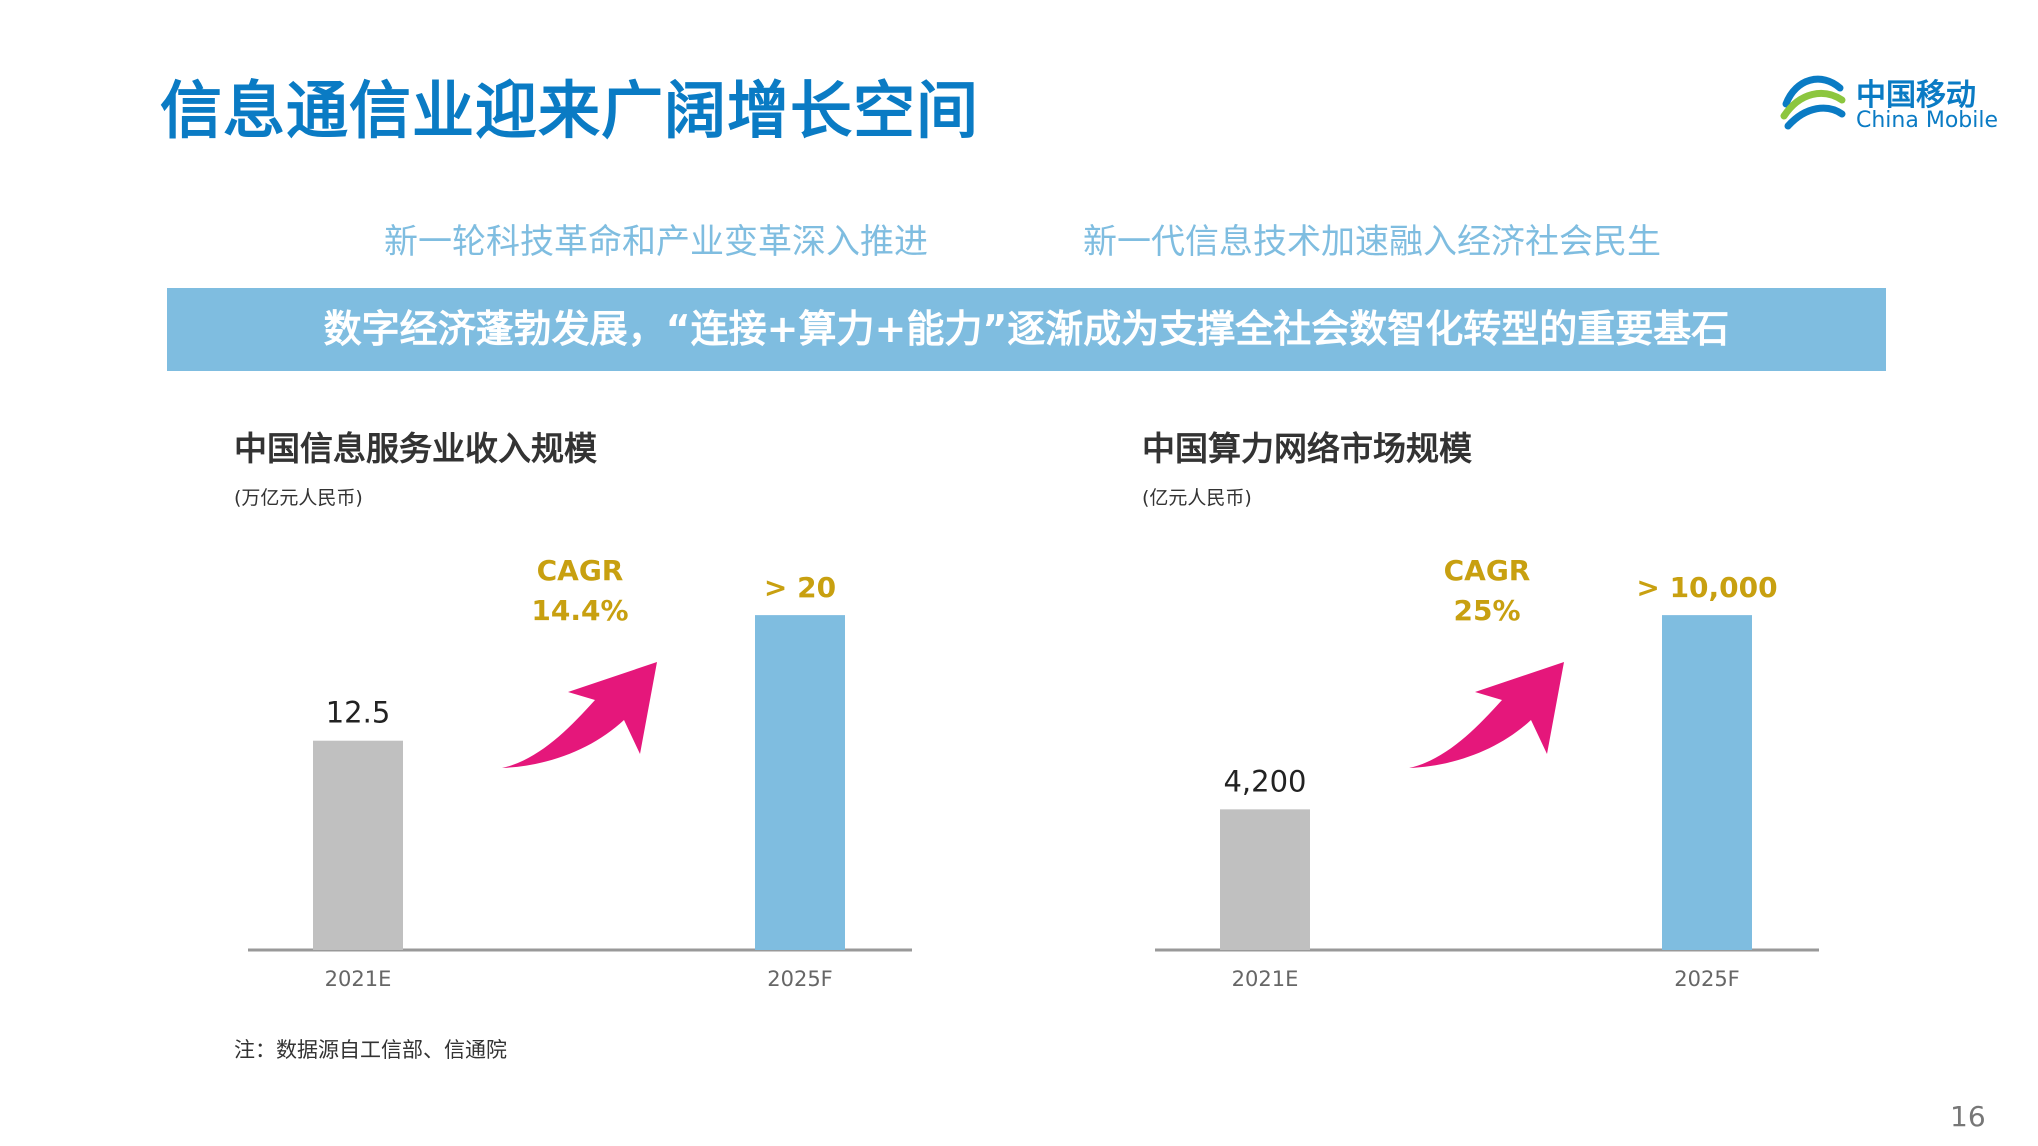 The height and width of the screenshot is (1146, 2038). I want to click on subtitle-right: 新一代信息技术加速融入经济社会民生, so click(1372, 242).